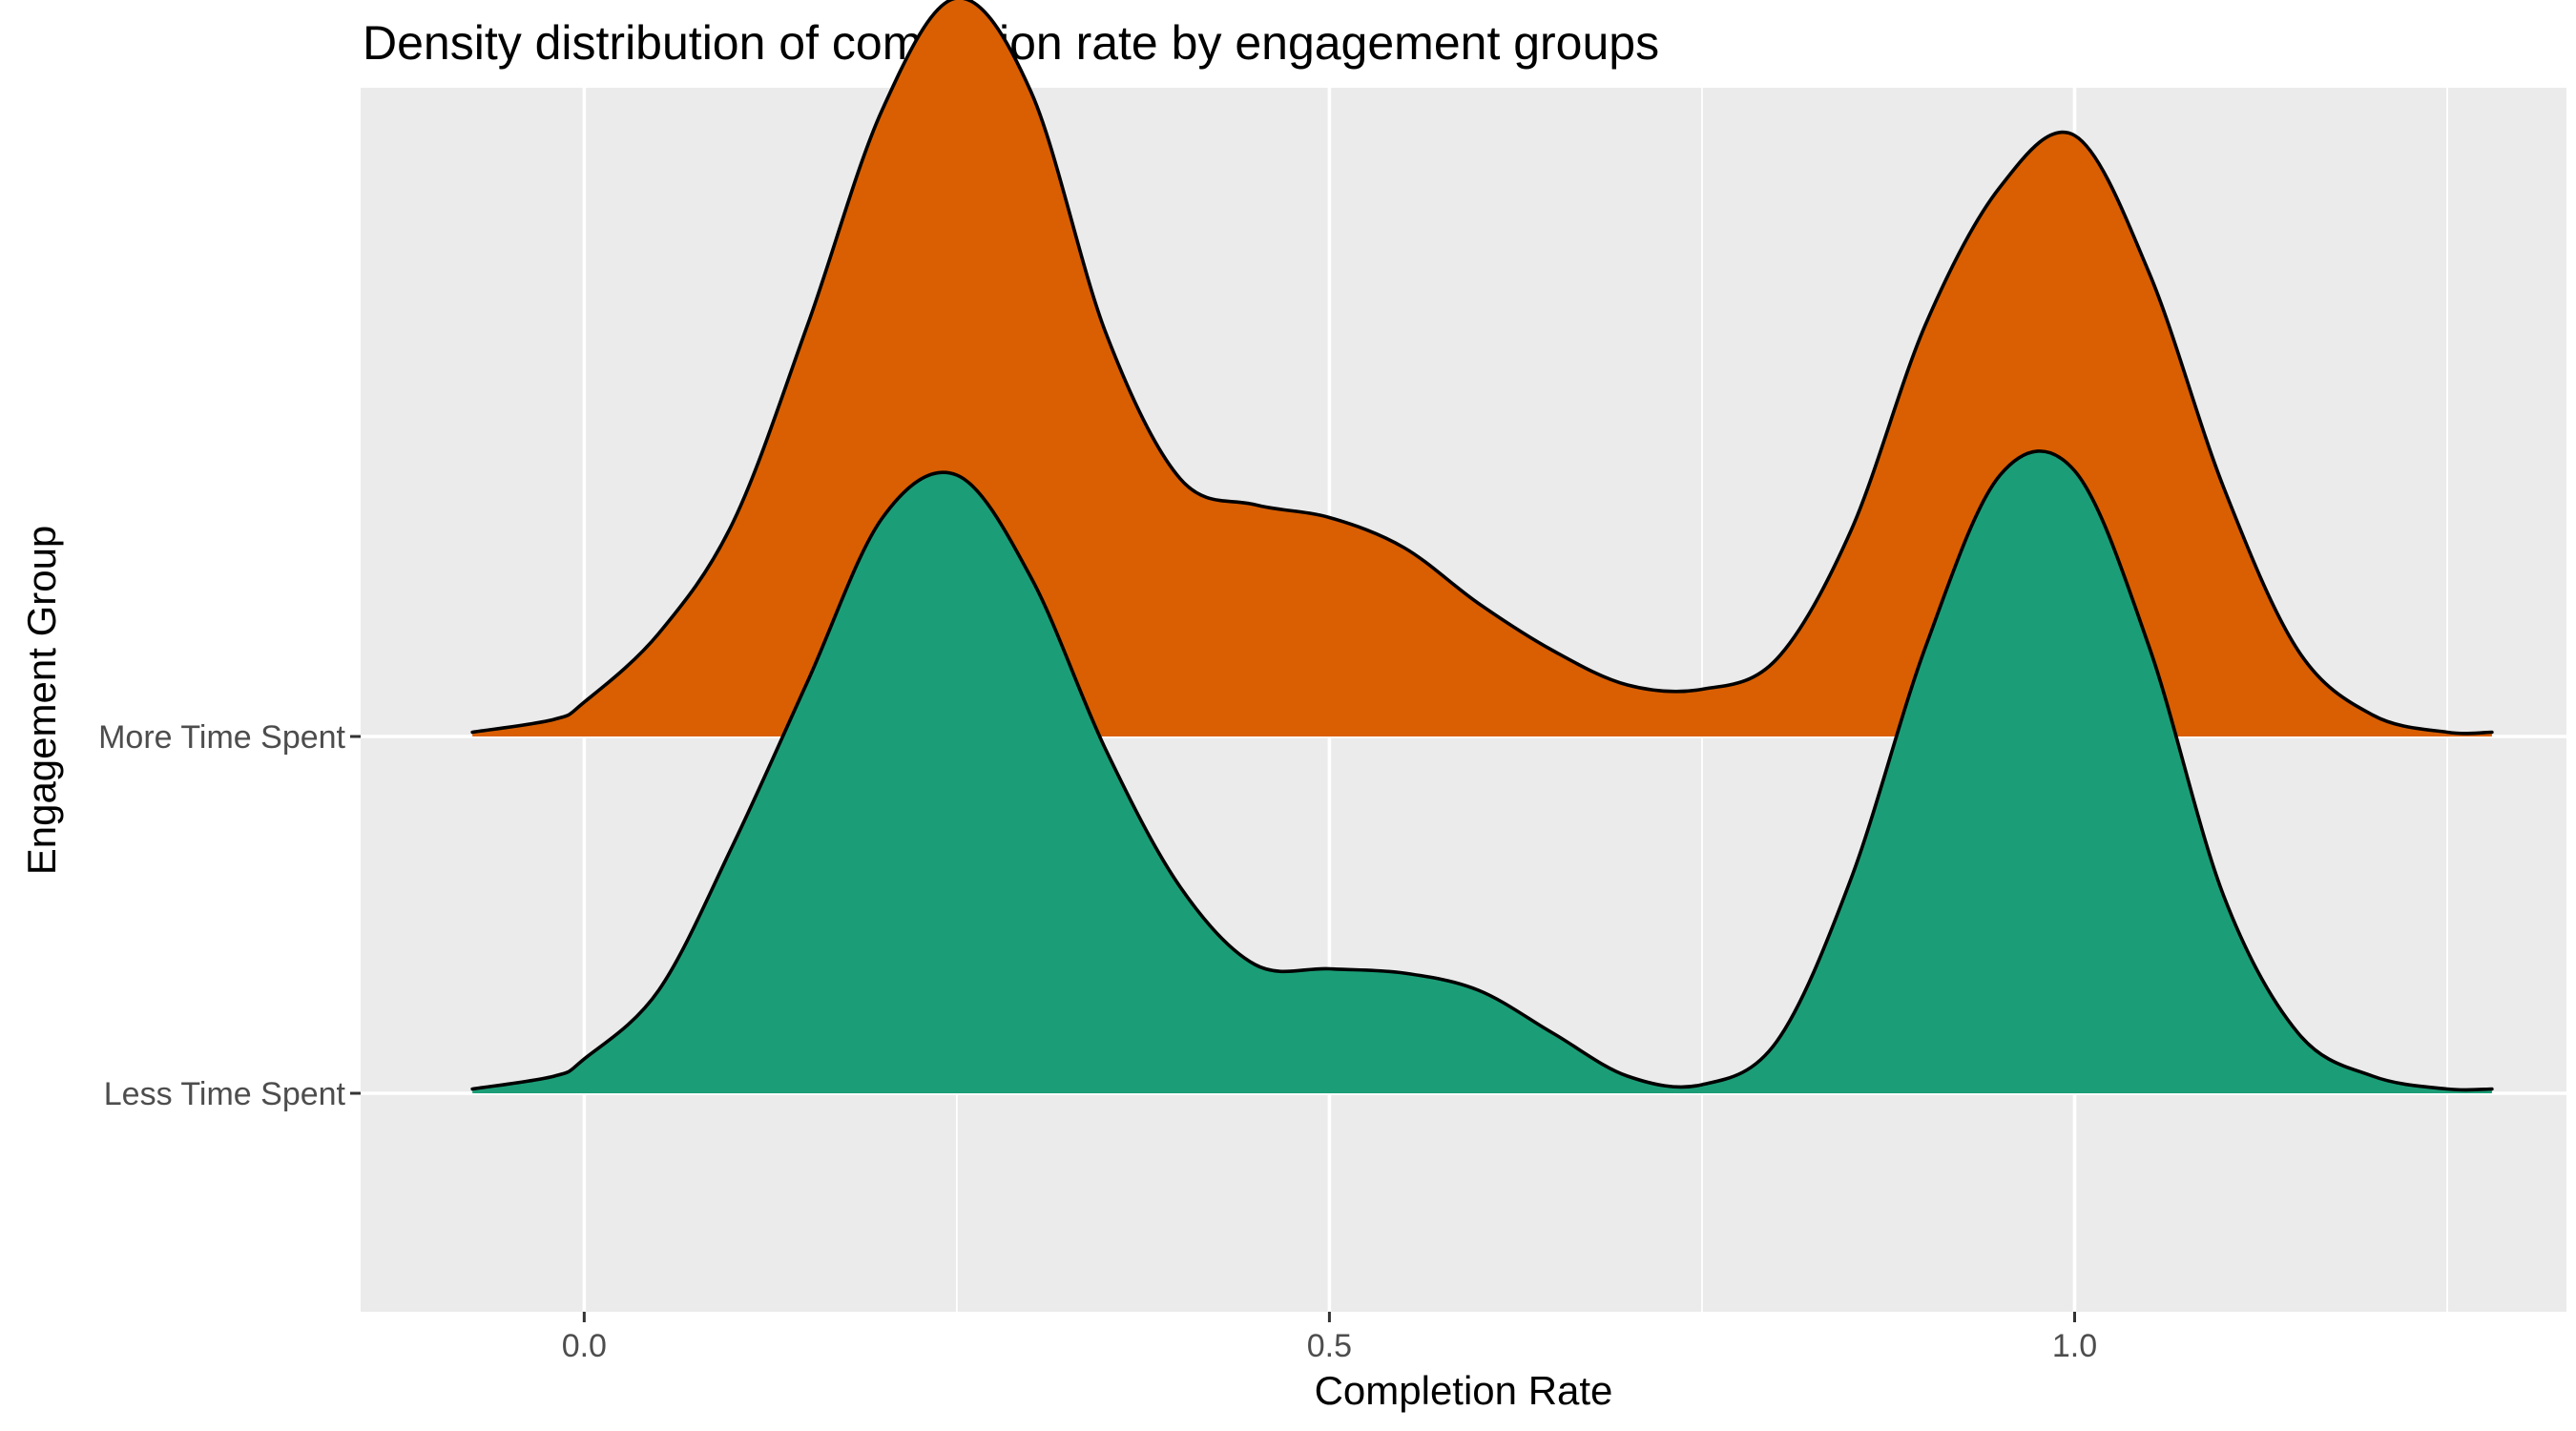  Describe the element at coordinates (225, 1094) in the screenshot. I see `y-tick-label-0: Less Time Spent` at that location.